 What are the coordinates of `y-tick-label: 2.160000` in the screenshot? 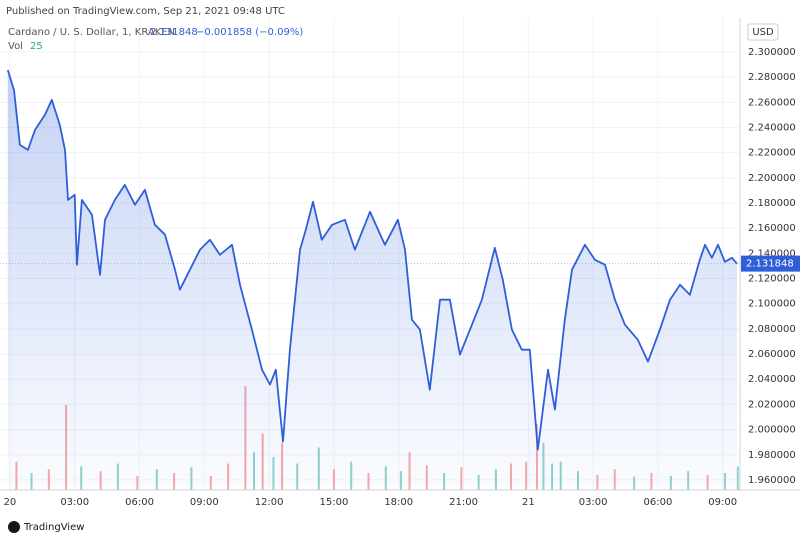 It's located at (772, 228).